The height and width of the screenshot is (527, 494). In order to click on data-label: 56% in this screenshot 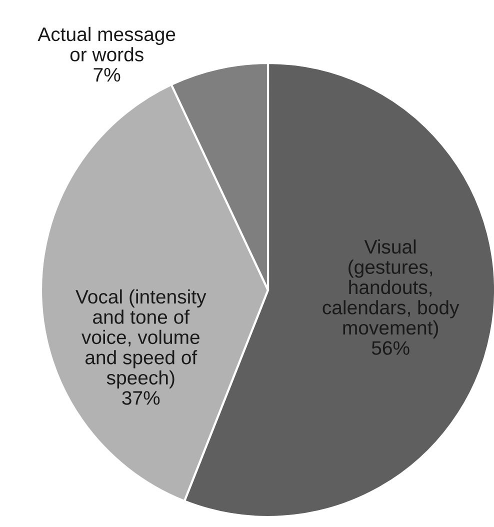, I will do `click(391, 348)`.